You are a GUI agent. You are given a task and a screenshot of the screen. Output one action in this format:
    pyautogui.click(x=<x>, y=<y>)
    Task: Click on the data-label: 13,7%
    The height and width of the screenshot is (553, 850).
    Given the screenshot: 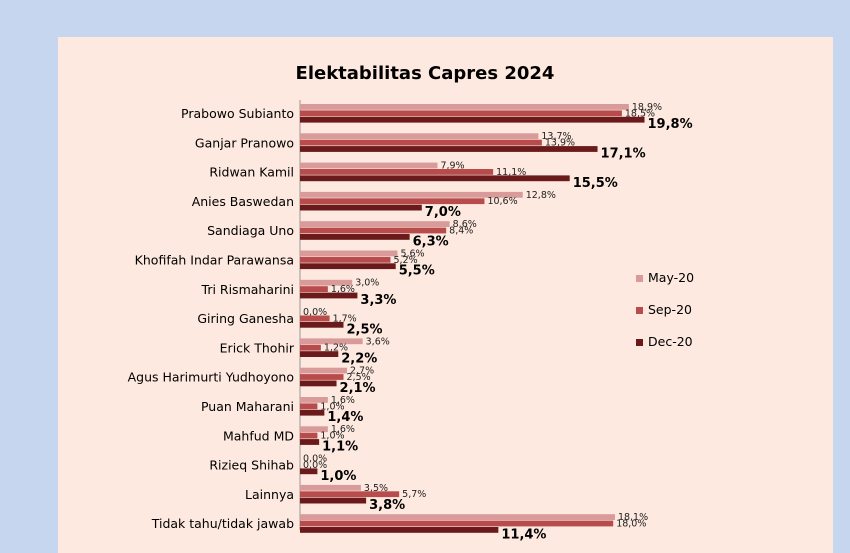 What is the action you would take?
    pyautogui.click(x=556, y=136)
    